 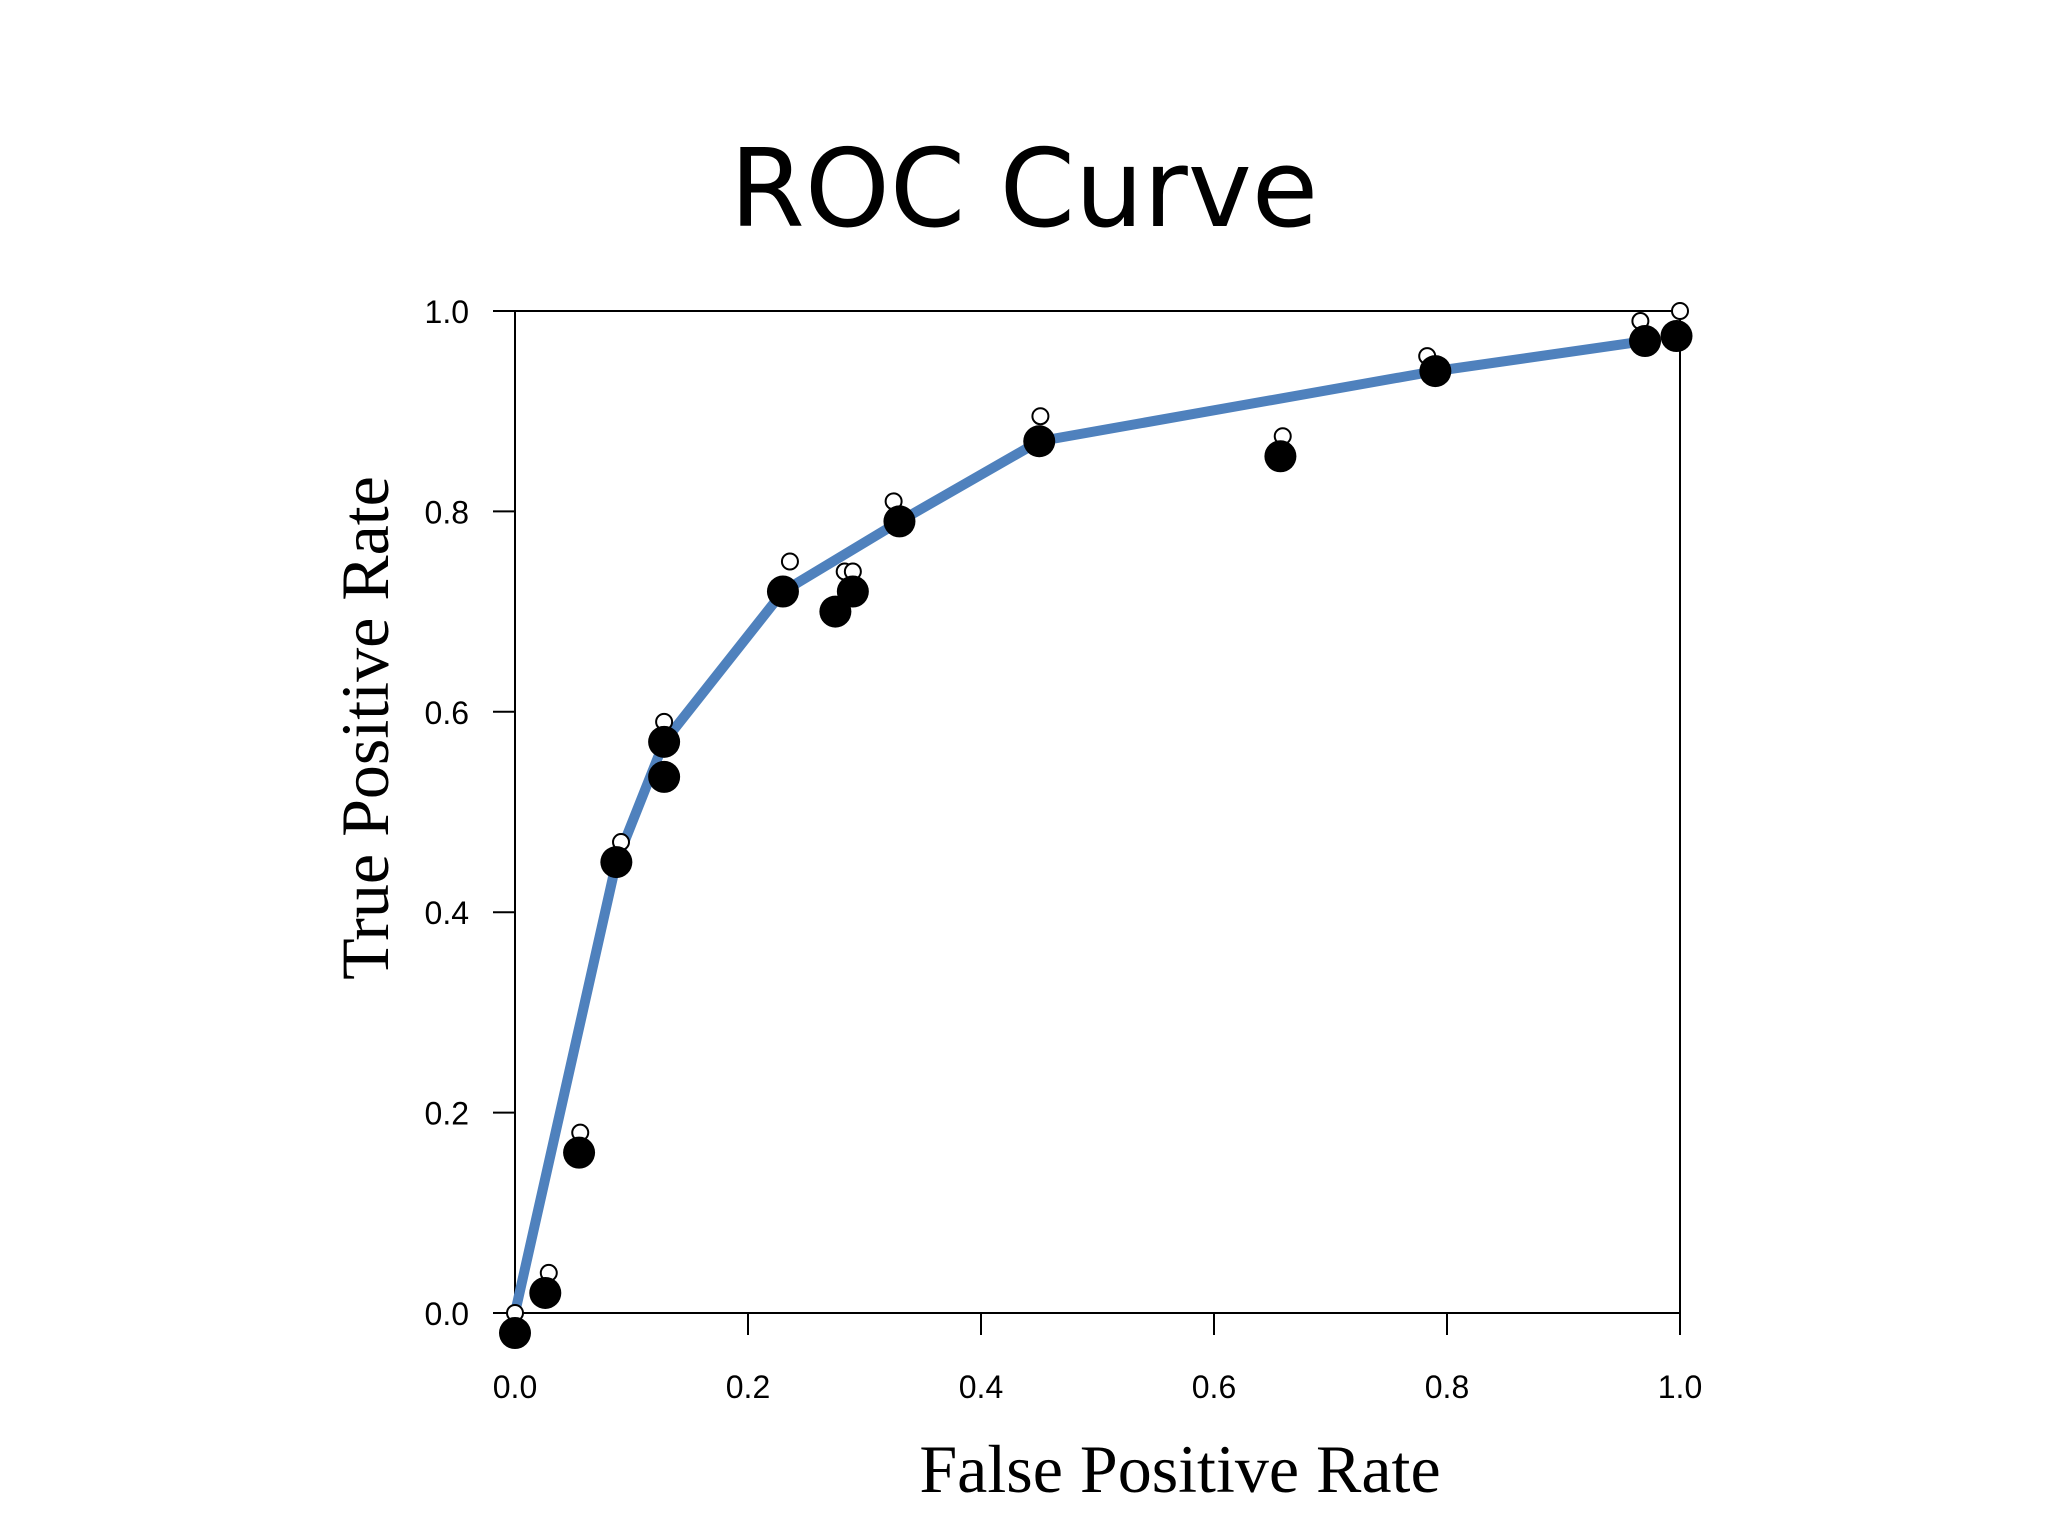 I want to click on x-tick-label: 0.2, so click(x=748, y=1387).